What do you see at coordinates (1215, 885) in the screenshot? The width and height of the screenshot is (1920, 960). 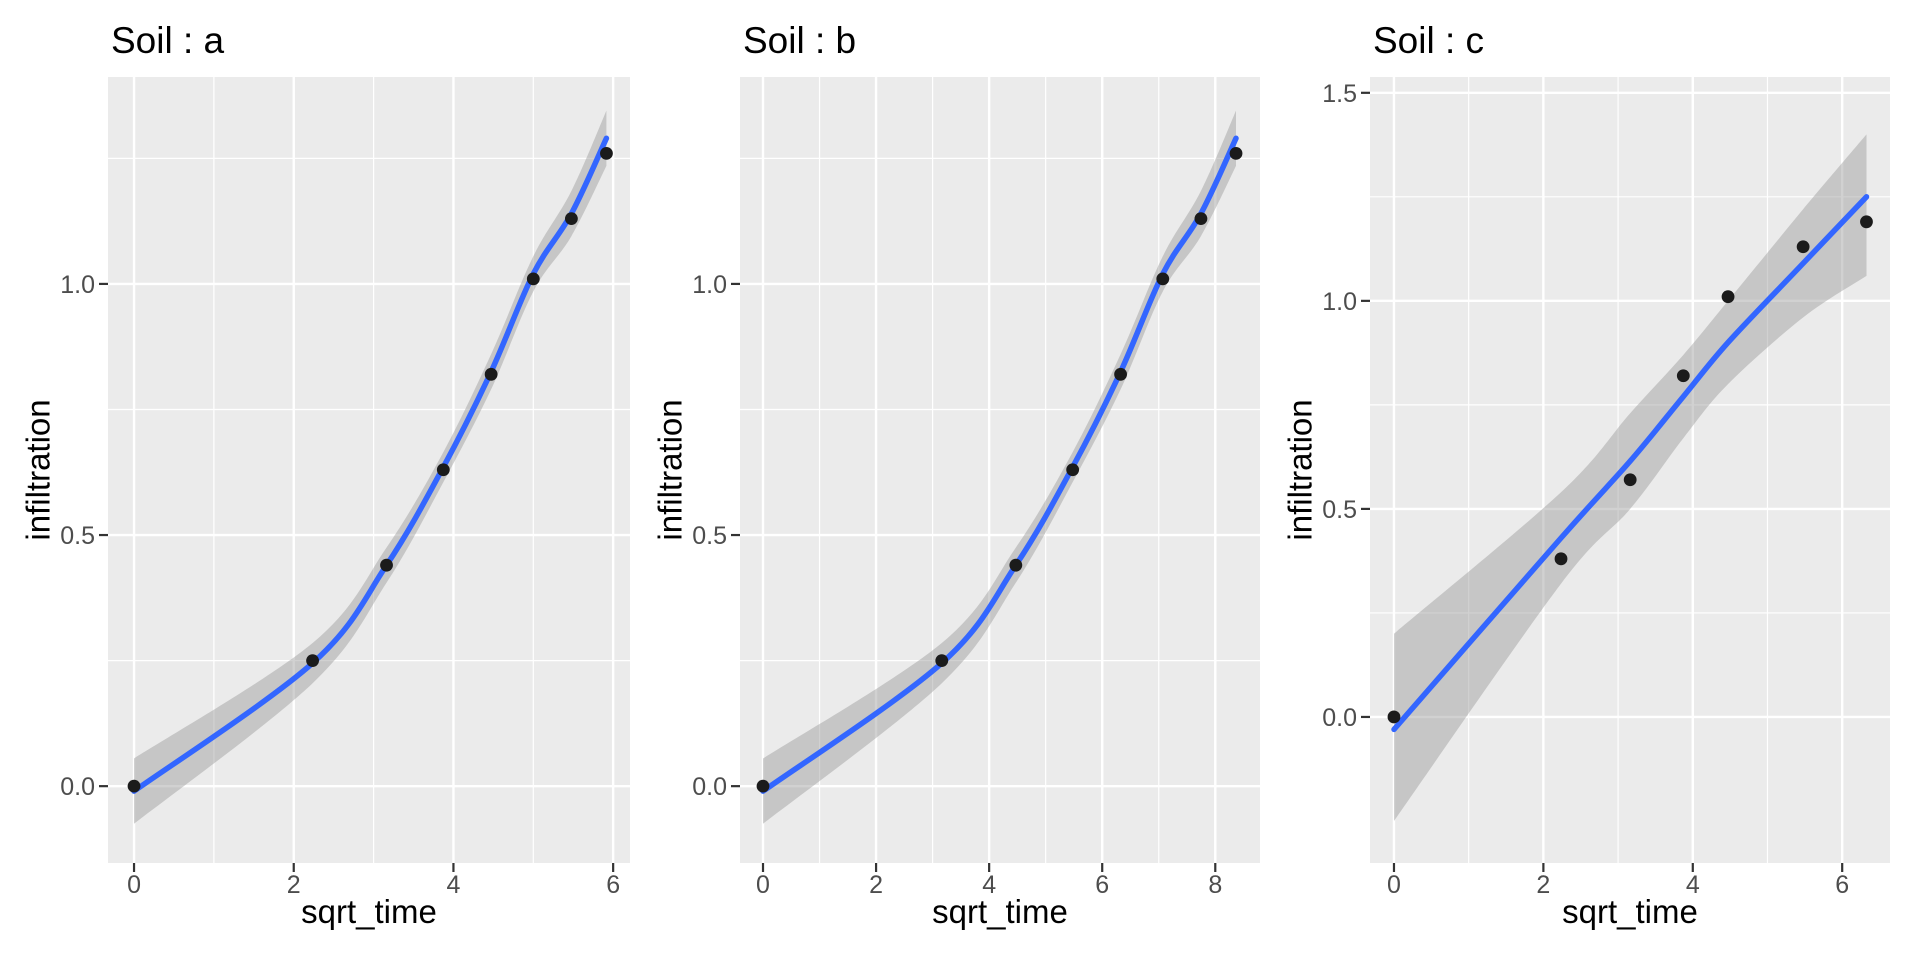 I see `x-tick-label: 8` at bounding box center [1215, 885].